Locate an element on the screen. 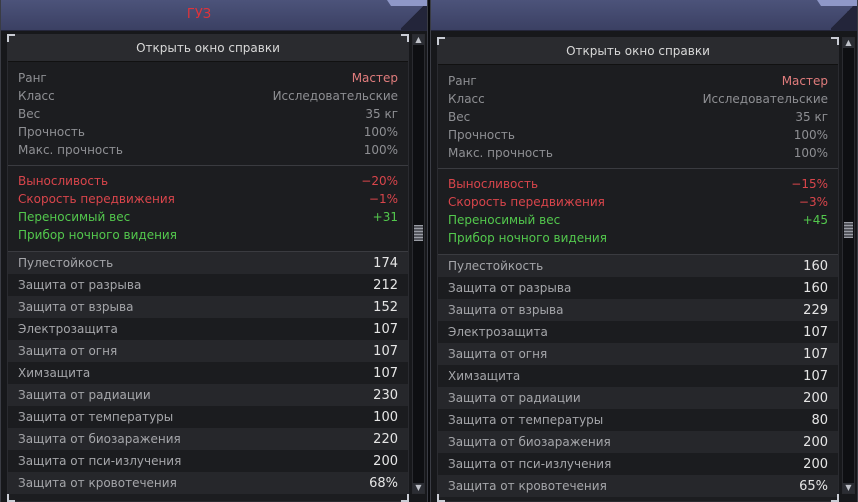  modifier-row: Выносливость −15% is located at coordinates (638, 184).